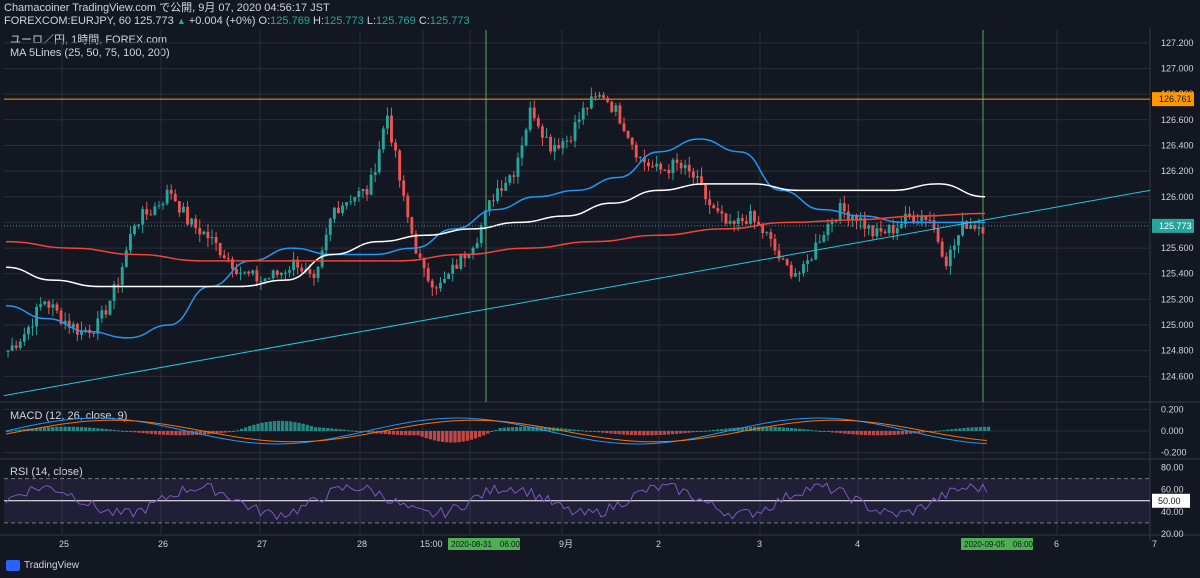 This screenshot has width=1200, height=578. What do you see at coordinates (1172, 409) in the screenshot?
I see `macd-tick-label: 0.200` at bounding box center [1172, 409].